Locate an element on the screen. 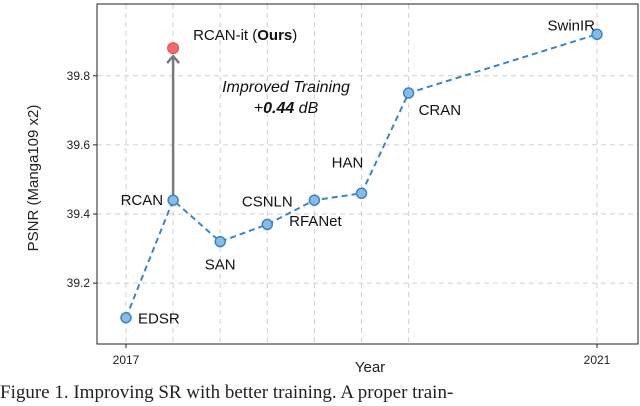 This screenshot has height=406, width=640. label-rcan-it-bold: Ours is located at coordinates (274, 35).